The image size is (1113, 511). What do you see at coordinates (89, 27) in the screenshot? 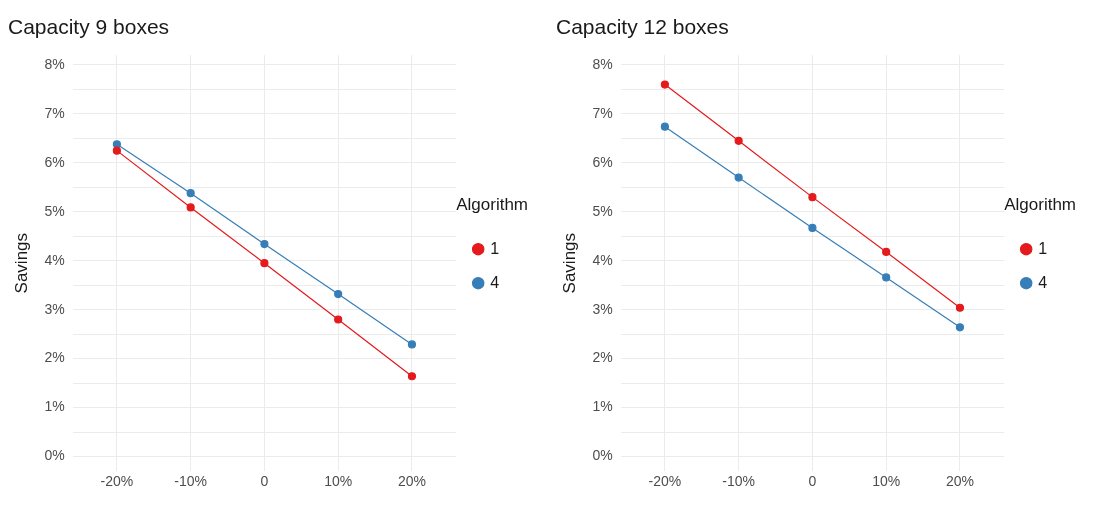
I see `chart-title: Capacity 9 boxes` at bounding box center [89, 27].